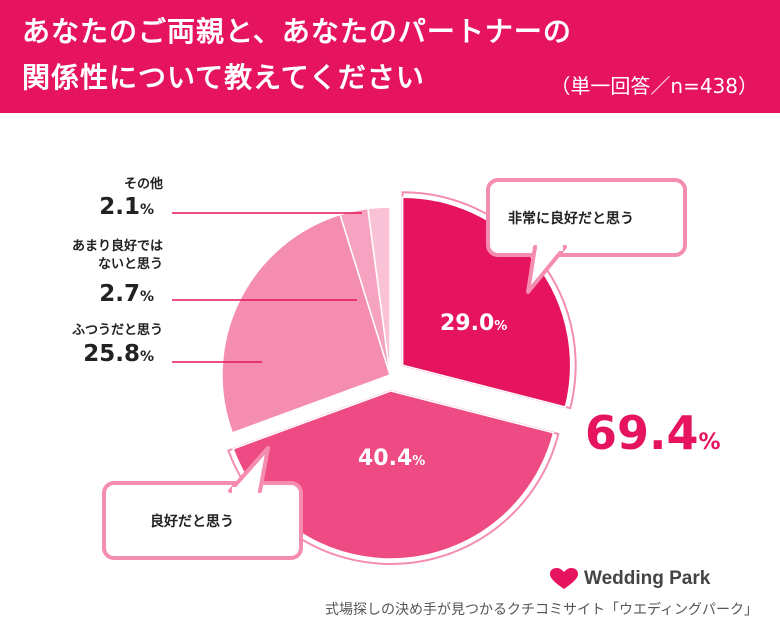 Image resolution: width=780 pixels, height=631 pixels. Describe the element at coordinates (647, 578) in the screenshot. I see `brand-logo-text: Wedding Park` at that location.